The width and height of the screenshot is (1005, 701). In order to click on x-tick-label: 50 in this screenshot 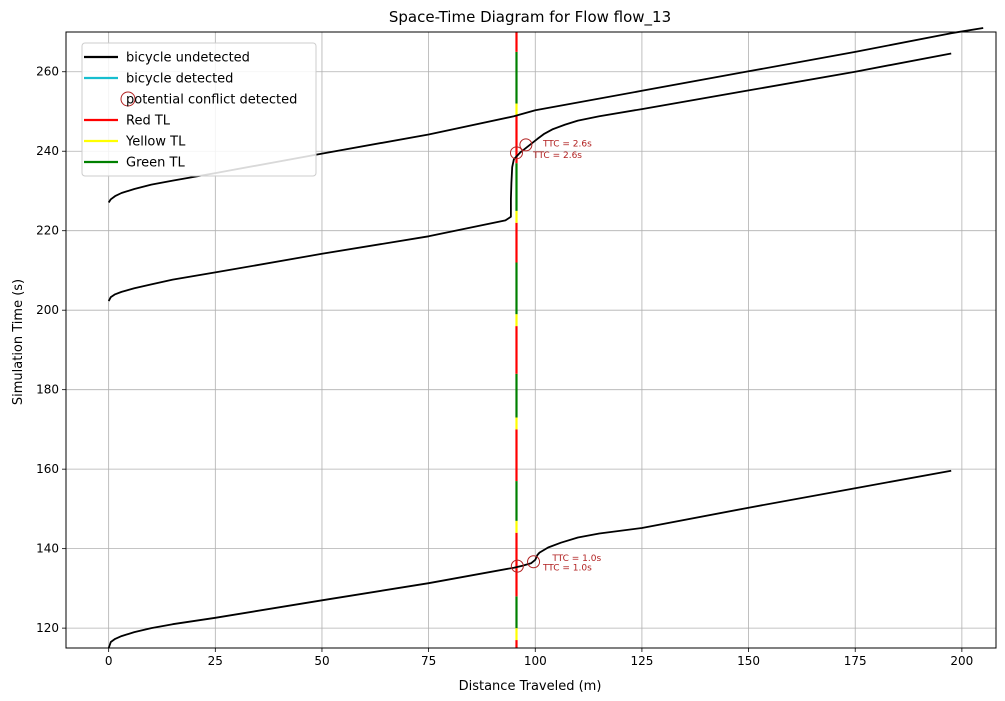, I will do `click(321, 661)`.